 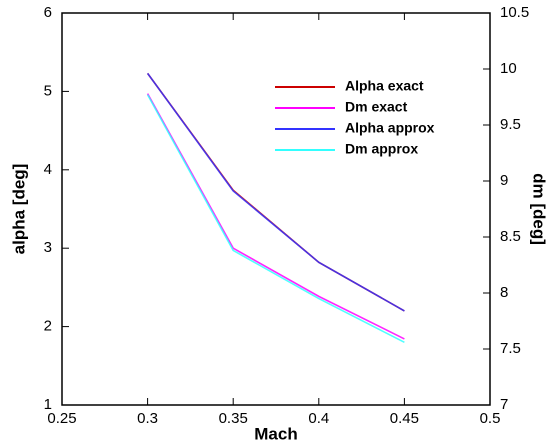 I want to click on y-tick-label: 2, so click(x=48, y=326).